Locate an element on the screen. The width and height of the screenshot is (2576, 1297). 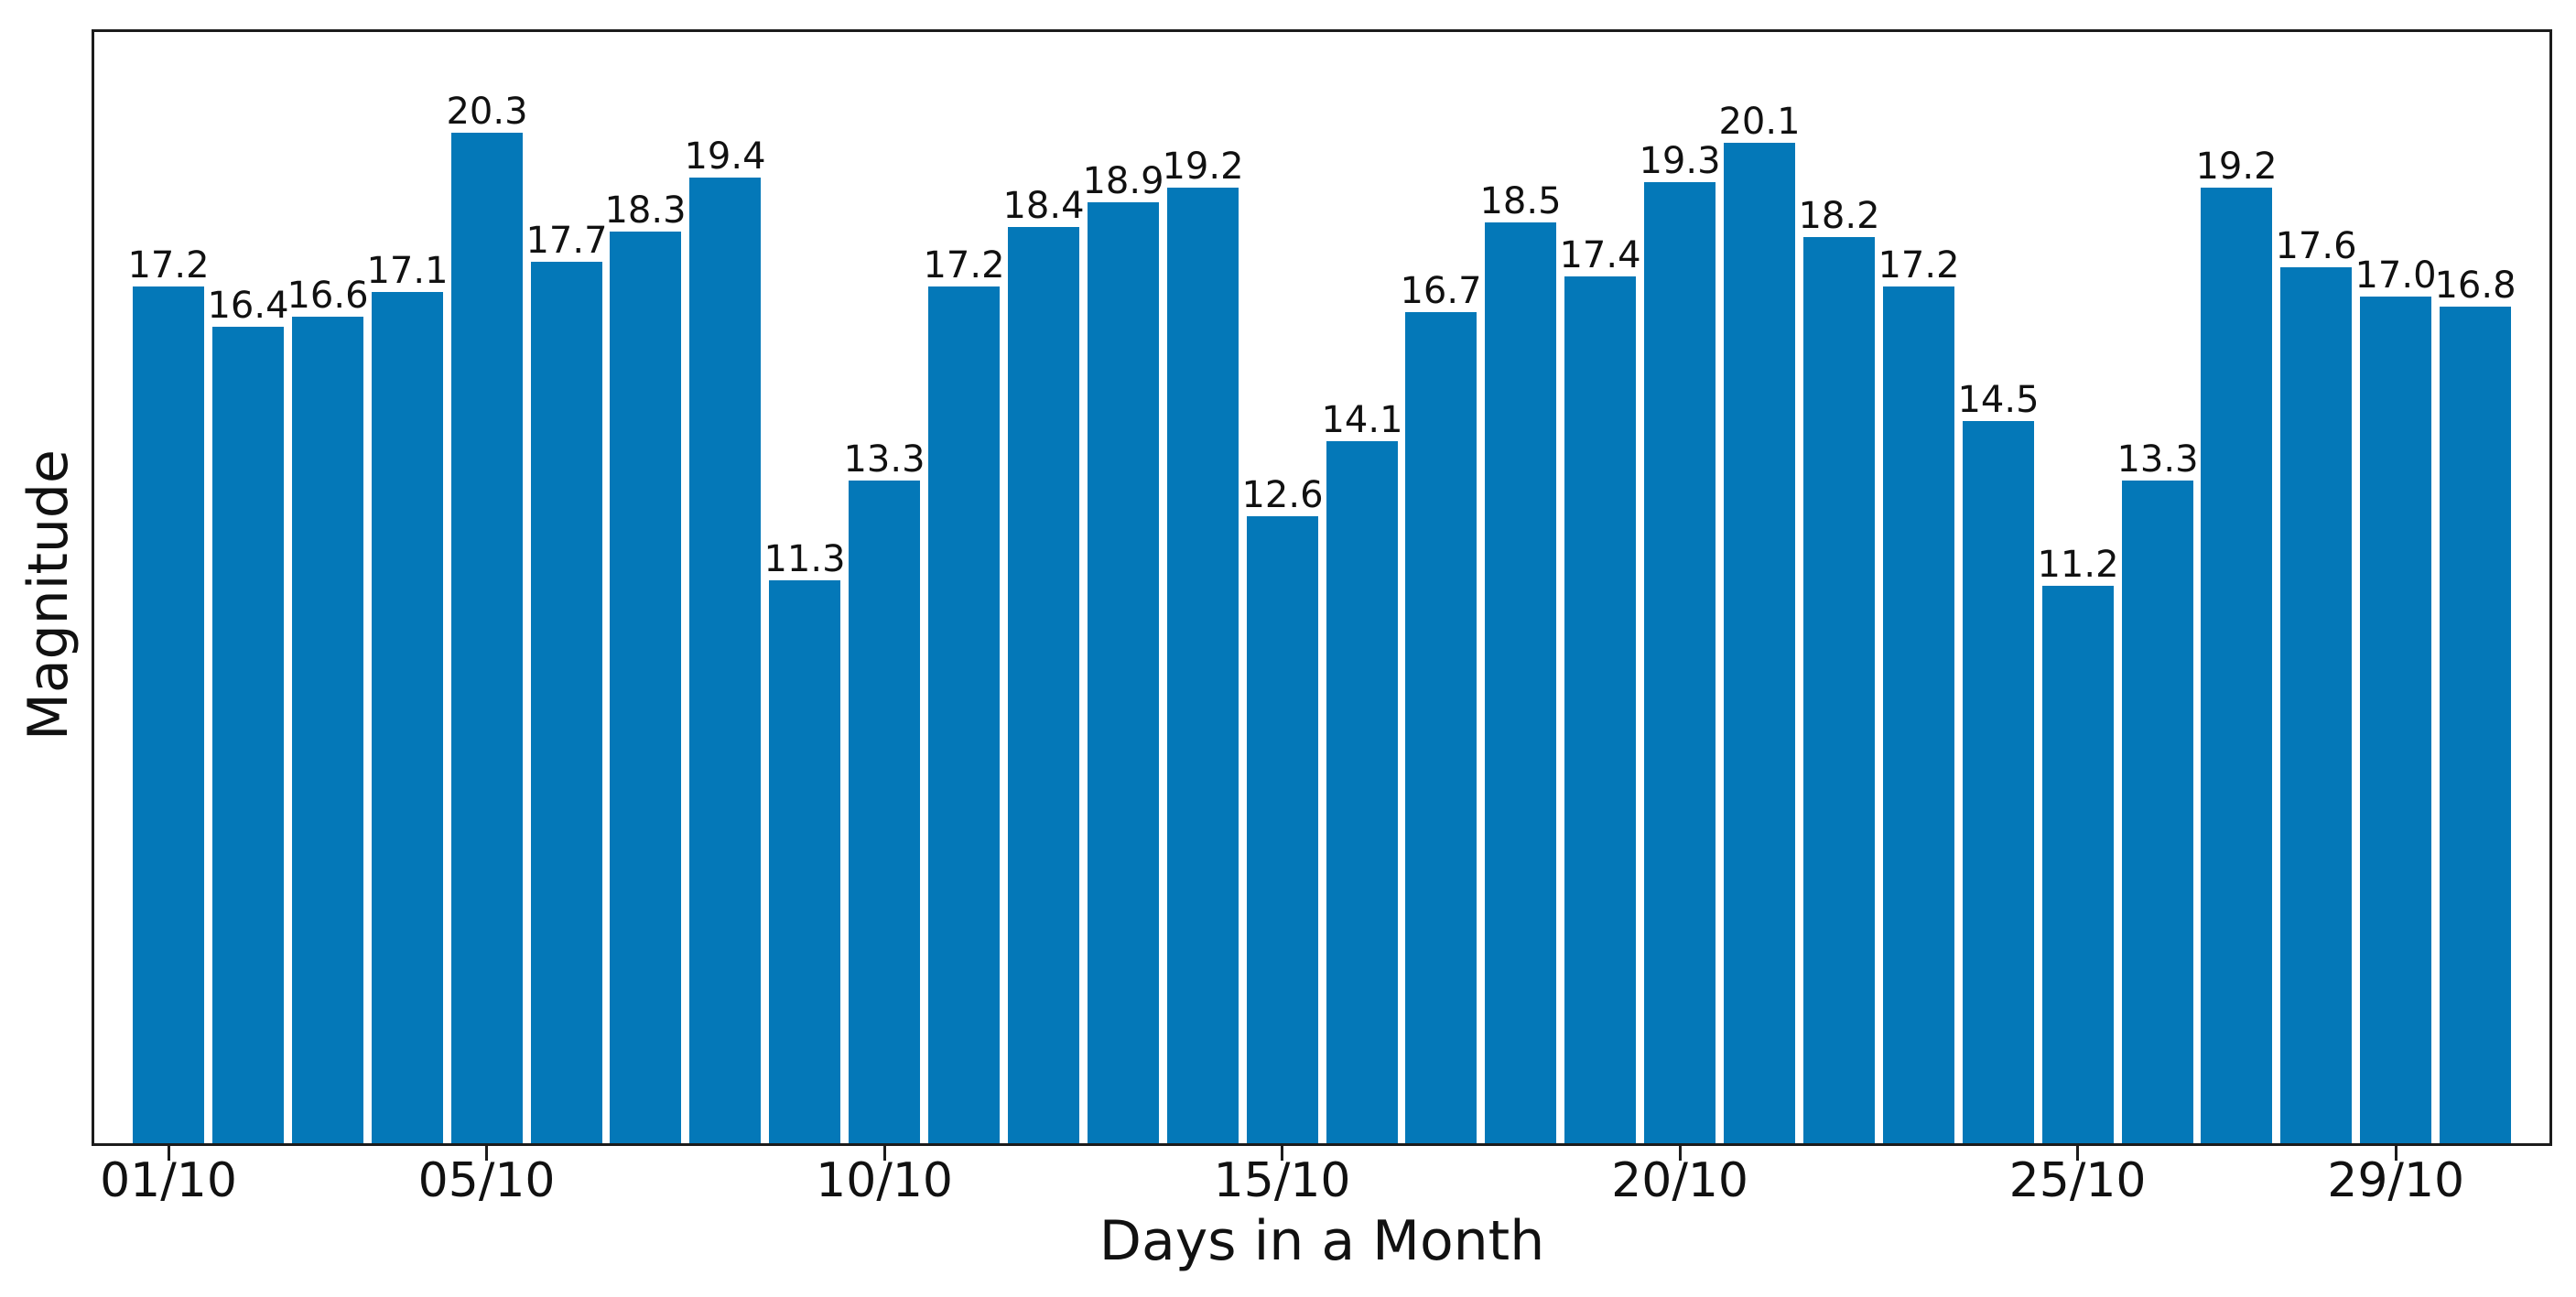
bar-value-label: 20.1 is located at coordinates (1760, 122).